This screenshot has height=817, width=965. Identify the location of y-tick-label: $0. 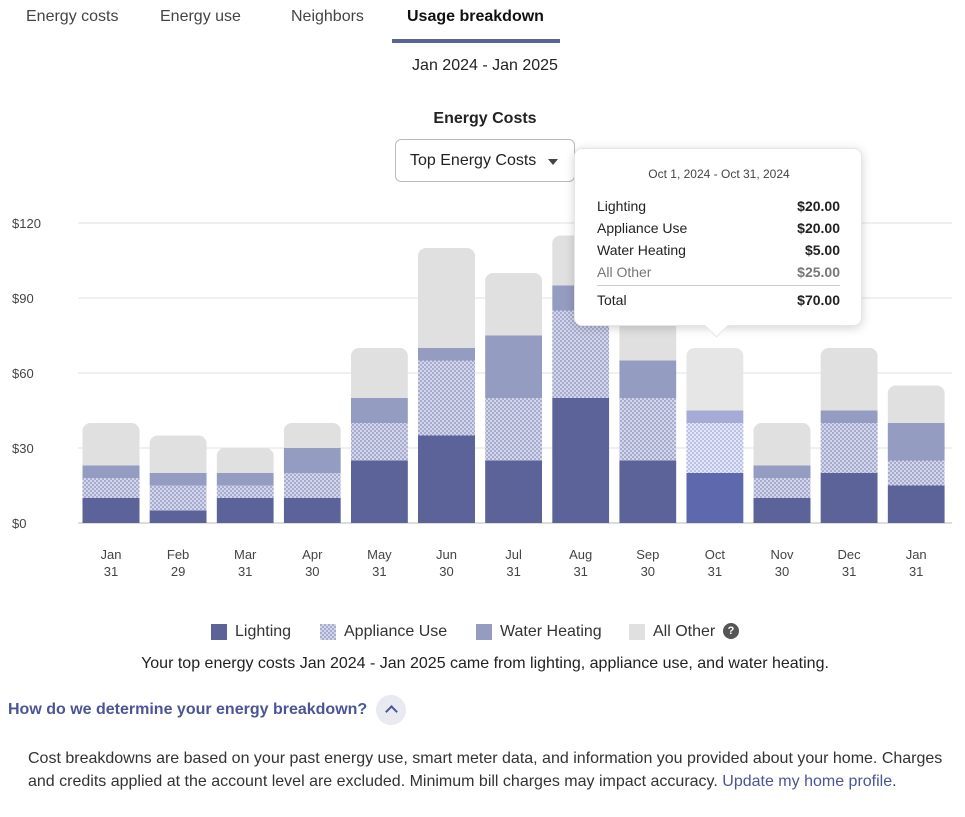
(19, 523).